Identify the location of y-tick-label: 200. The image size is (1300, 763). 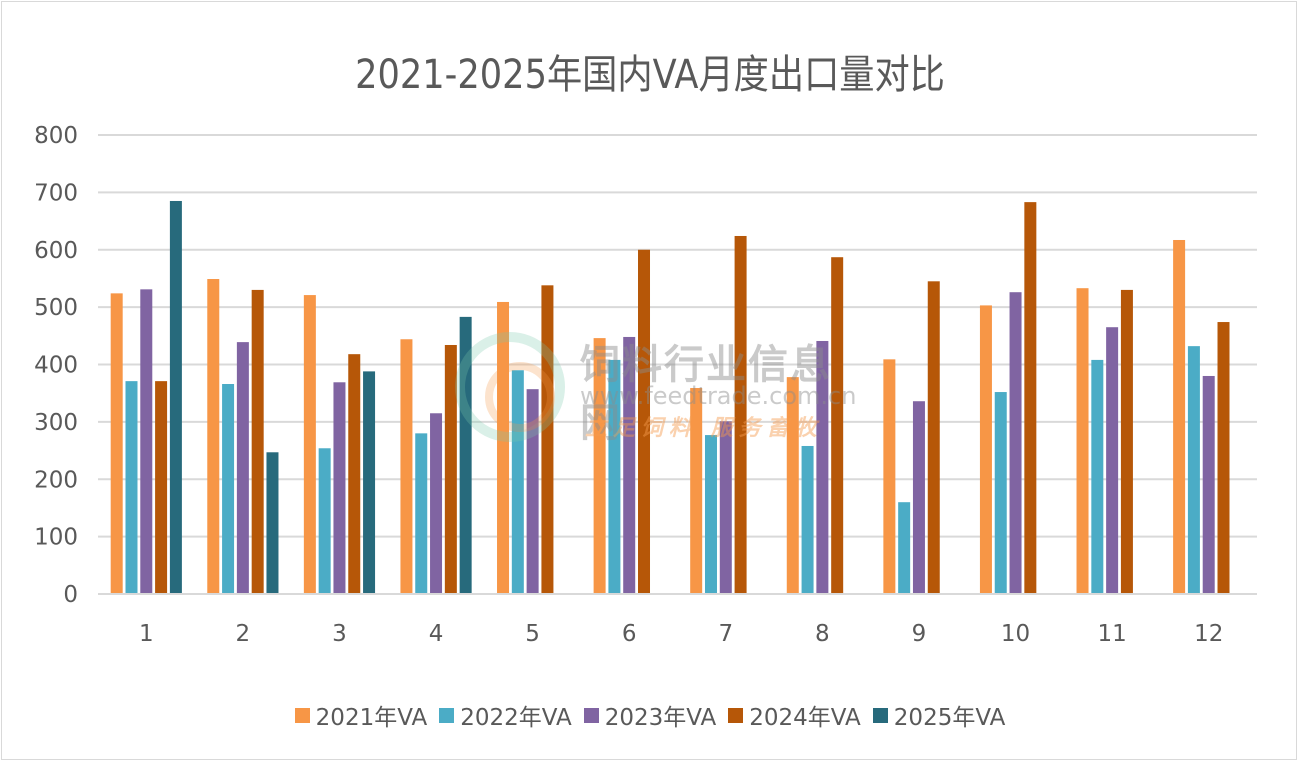
(56, 480).